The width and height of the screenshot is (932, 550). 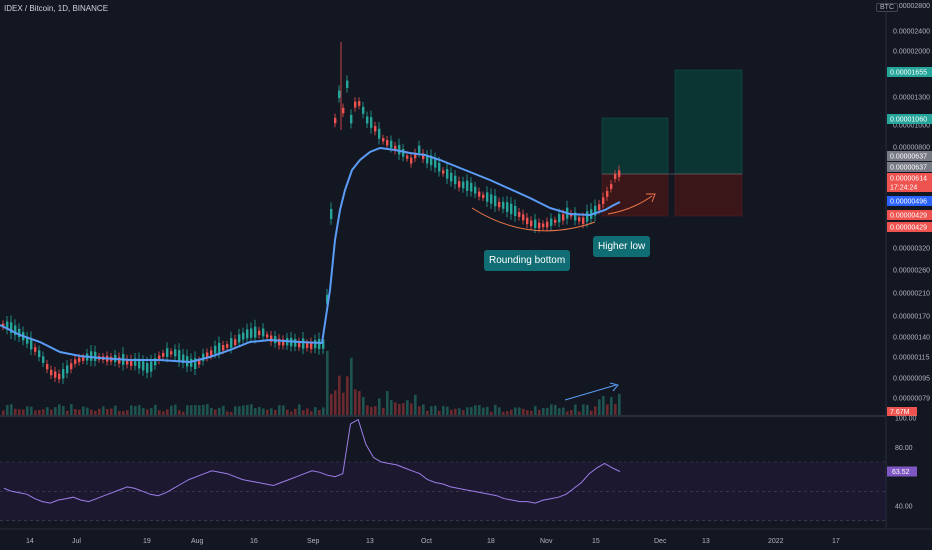 I want to click on price-tick-label: 0.00001300, so click(x=911, y=98).